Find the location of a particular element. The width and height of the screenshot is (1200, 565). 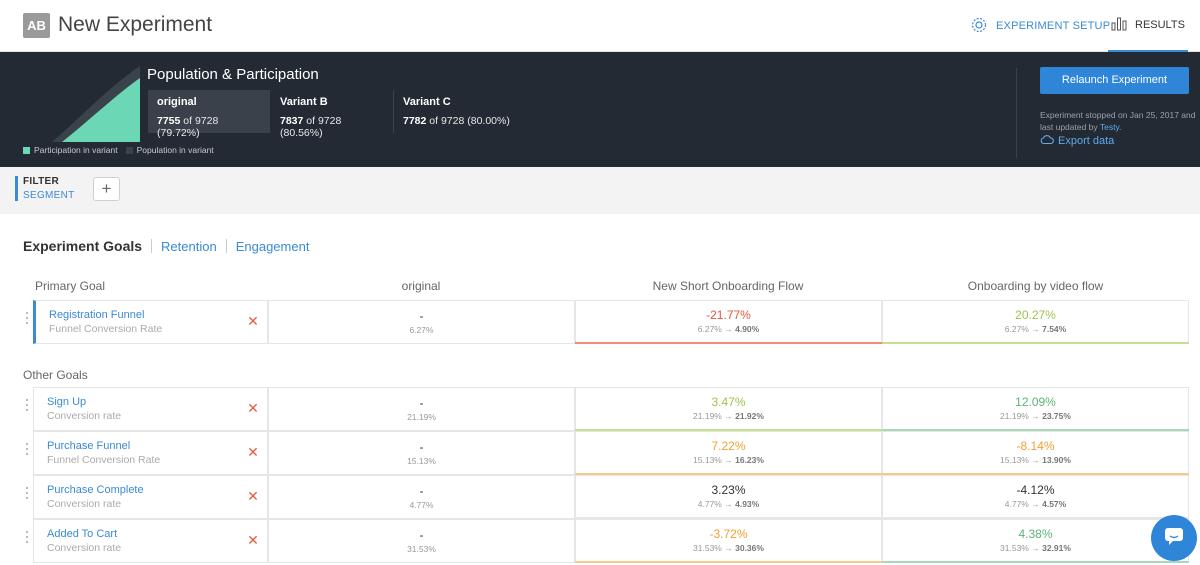

goals-tabs: Experiment Goals Retention Engagement is located at coordinates (166, 246).